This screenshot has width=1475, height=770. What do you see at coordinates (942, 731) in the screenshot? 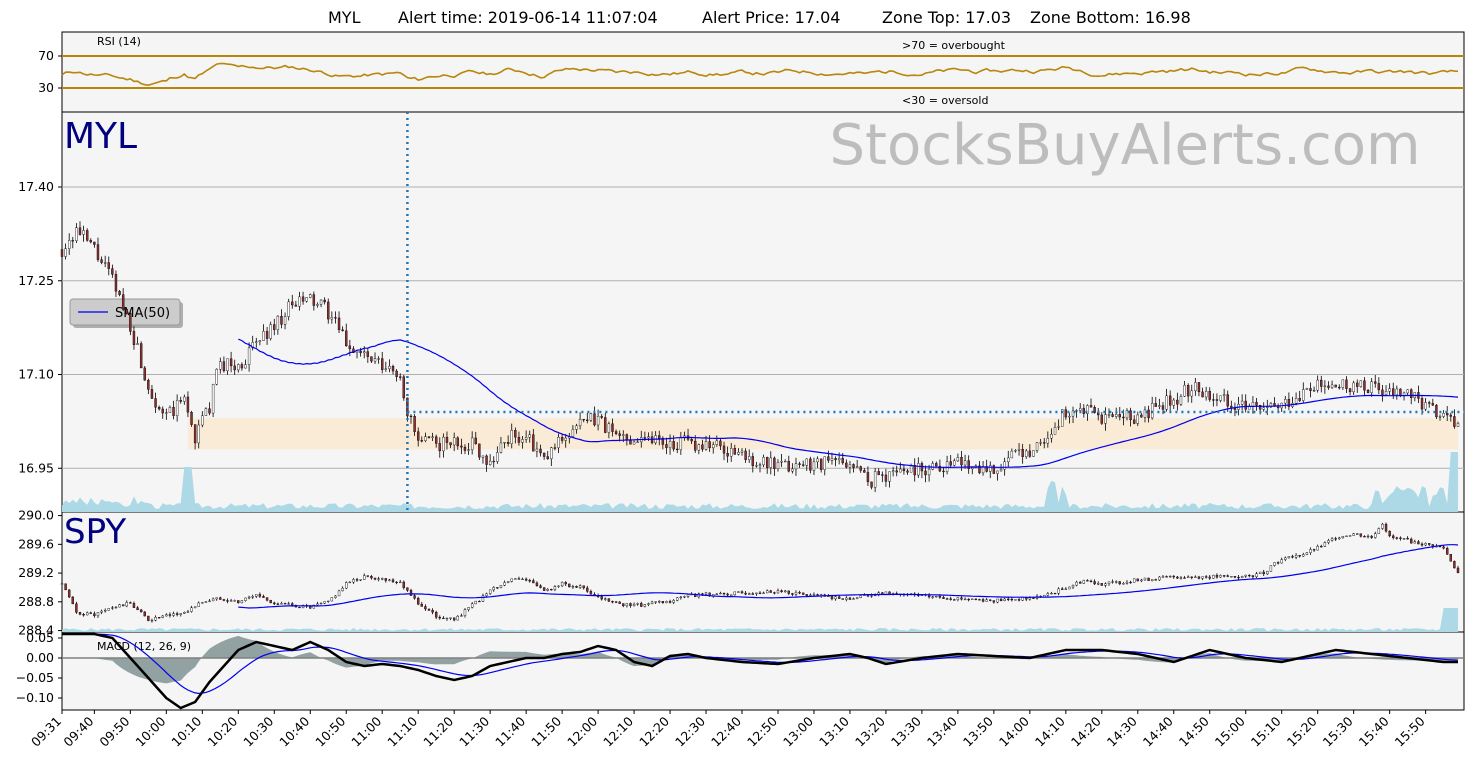
I see `x-tick-label: 13:40` at bounding box center [942, 731].